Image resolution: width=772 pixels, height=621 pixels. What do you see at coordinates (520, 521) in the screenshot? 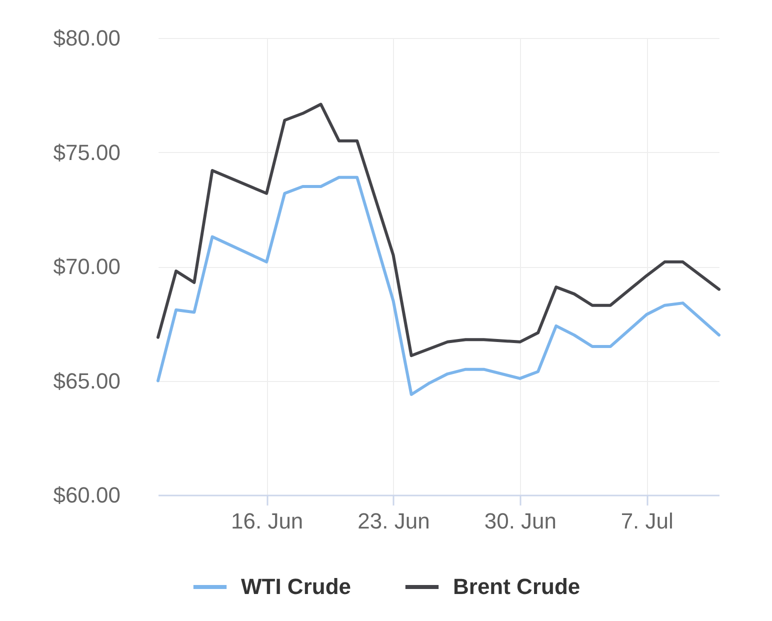
I see `x-tick-label: 30. Jun` at bounding box center [520, 521].